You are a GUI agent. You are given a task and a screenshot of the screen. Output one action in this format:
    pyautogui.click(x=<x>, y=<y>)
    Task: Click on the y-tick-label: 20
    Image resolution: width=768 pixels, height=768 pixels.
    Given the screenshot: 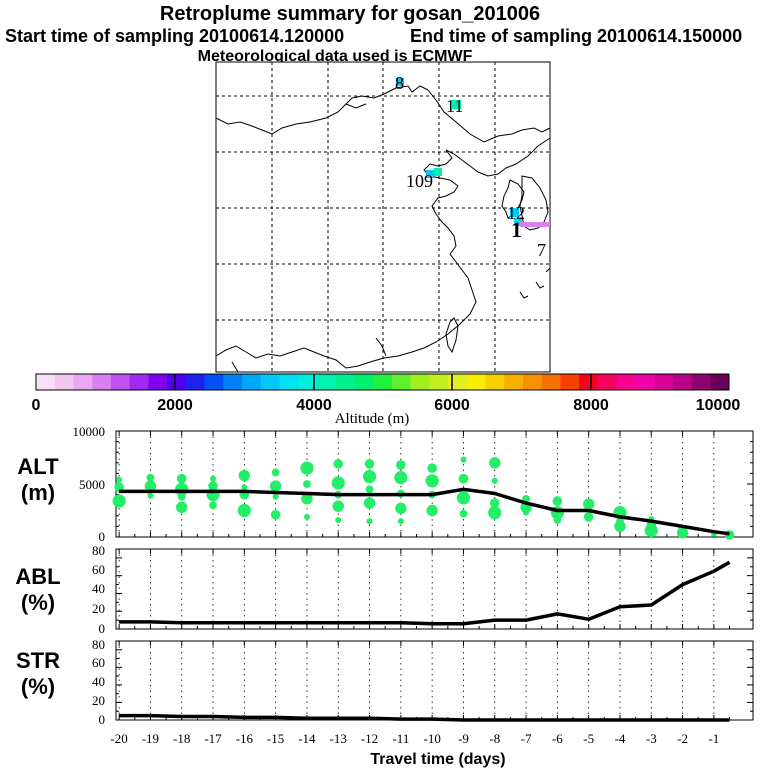 What is the action you would take?
    pyautogui.click(x=98, y=608)
    